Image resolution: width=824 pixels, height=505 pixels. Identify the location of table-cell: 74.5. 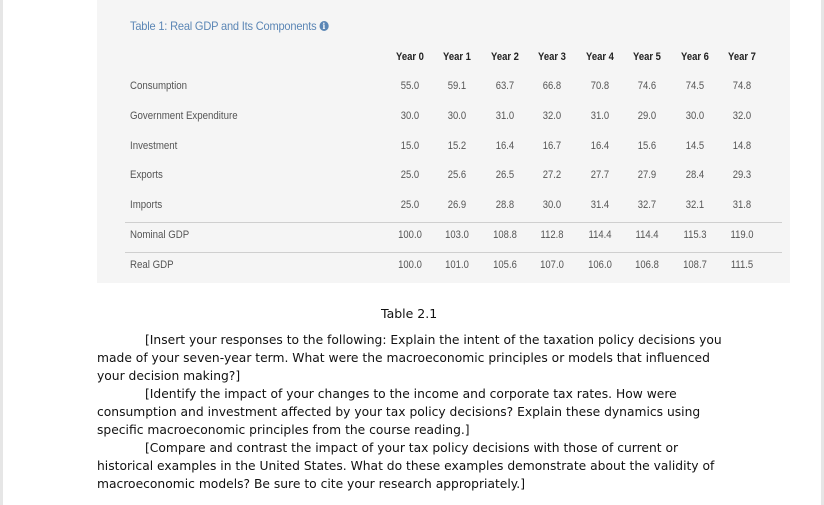
(695, 86).